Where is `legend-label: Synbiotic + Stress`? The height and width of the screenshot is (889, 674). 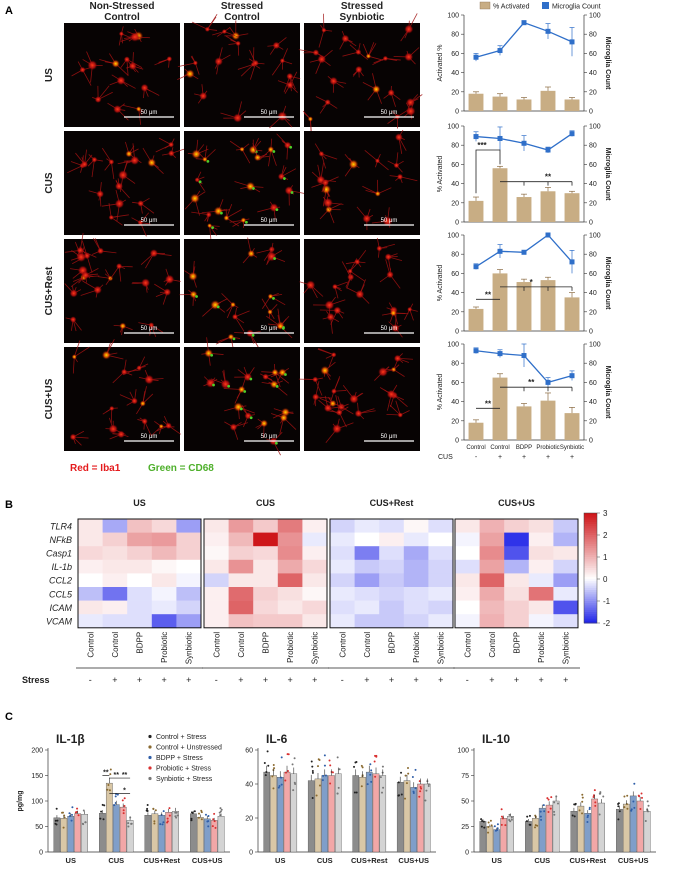
legend-label: Synbiotic + Stress is located at coordinates (184, 779).